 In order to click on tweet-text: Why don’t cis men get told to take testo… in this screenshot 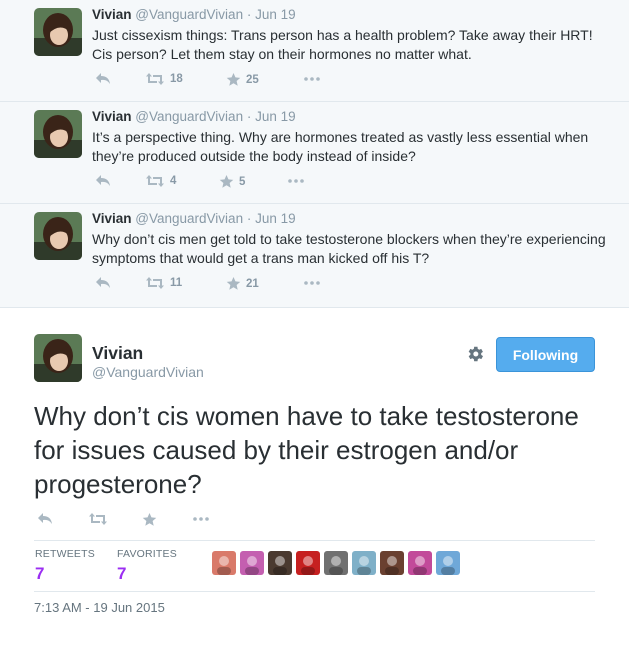, I will do `click(349, 248)`.